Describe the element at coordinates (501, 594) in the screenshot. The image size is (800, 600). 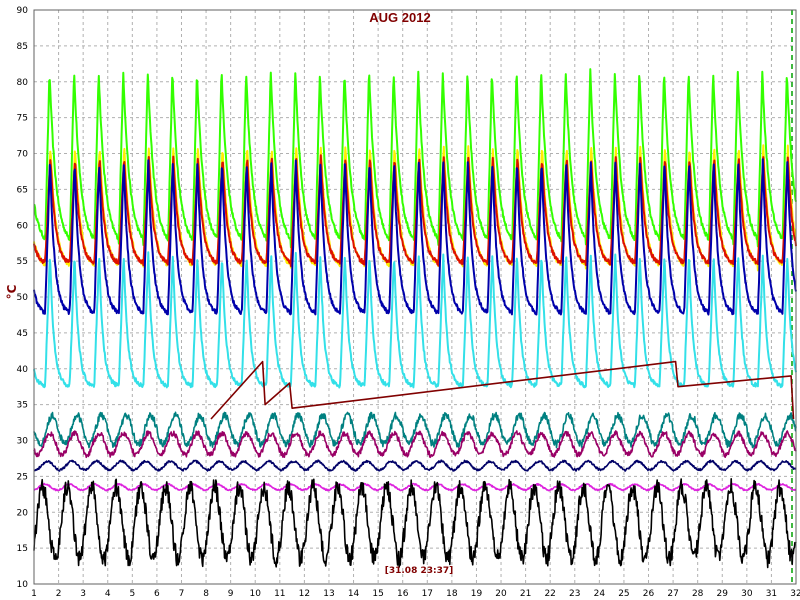
I see `x-tick-20: 20` at that location.